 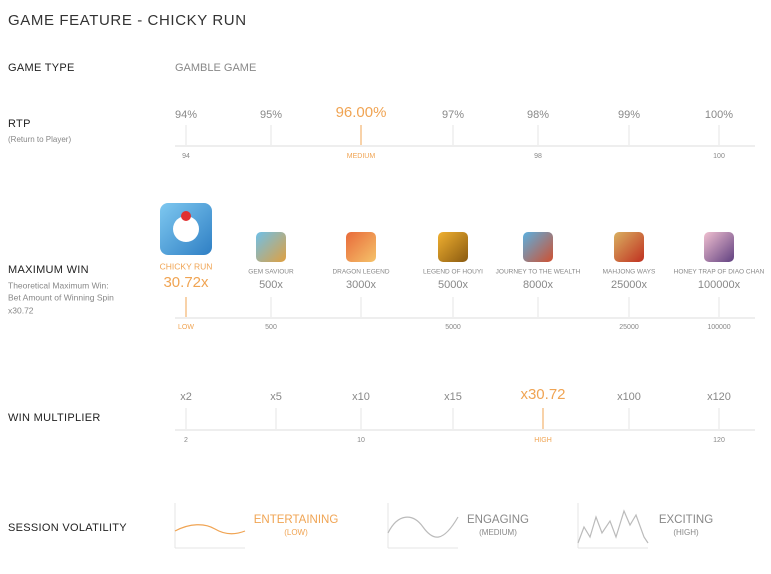 I want to click on game-name: MAHJONG WAYS, so click(x=629, y=272).